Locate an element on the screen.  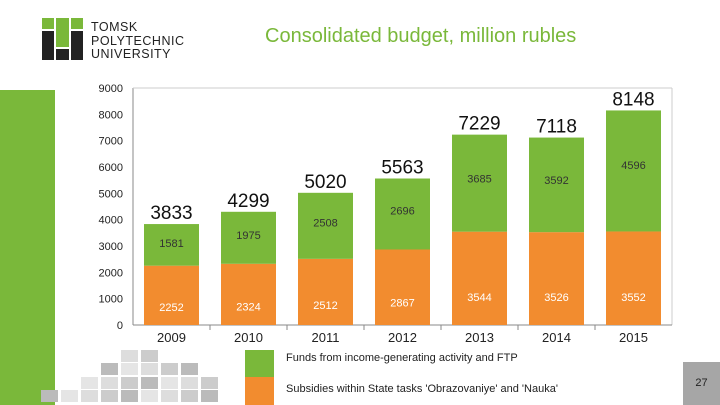
y-tick-label: 2000 is located at coordinates (111, 273).